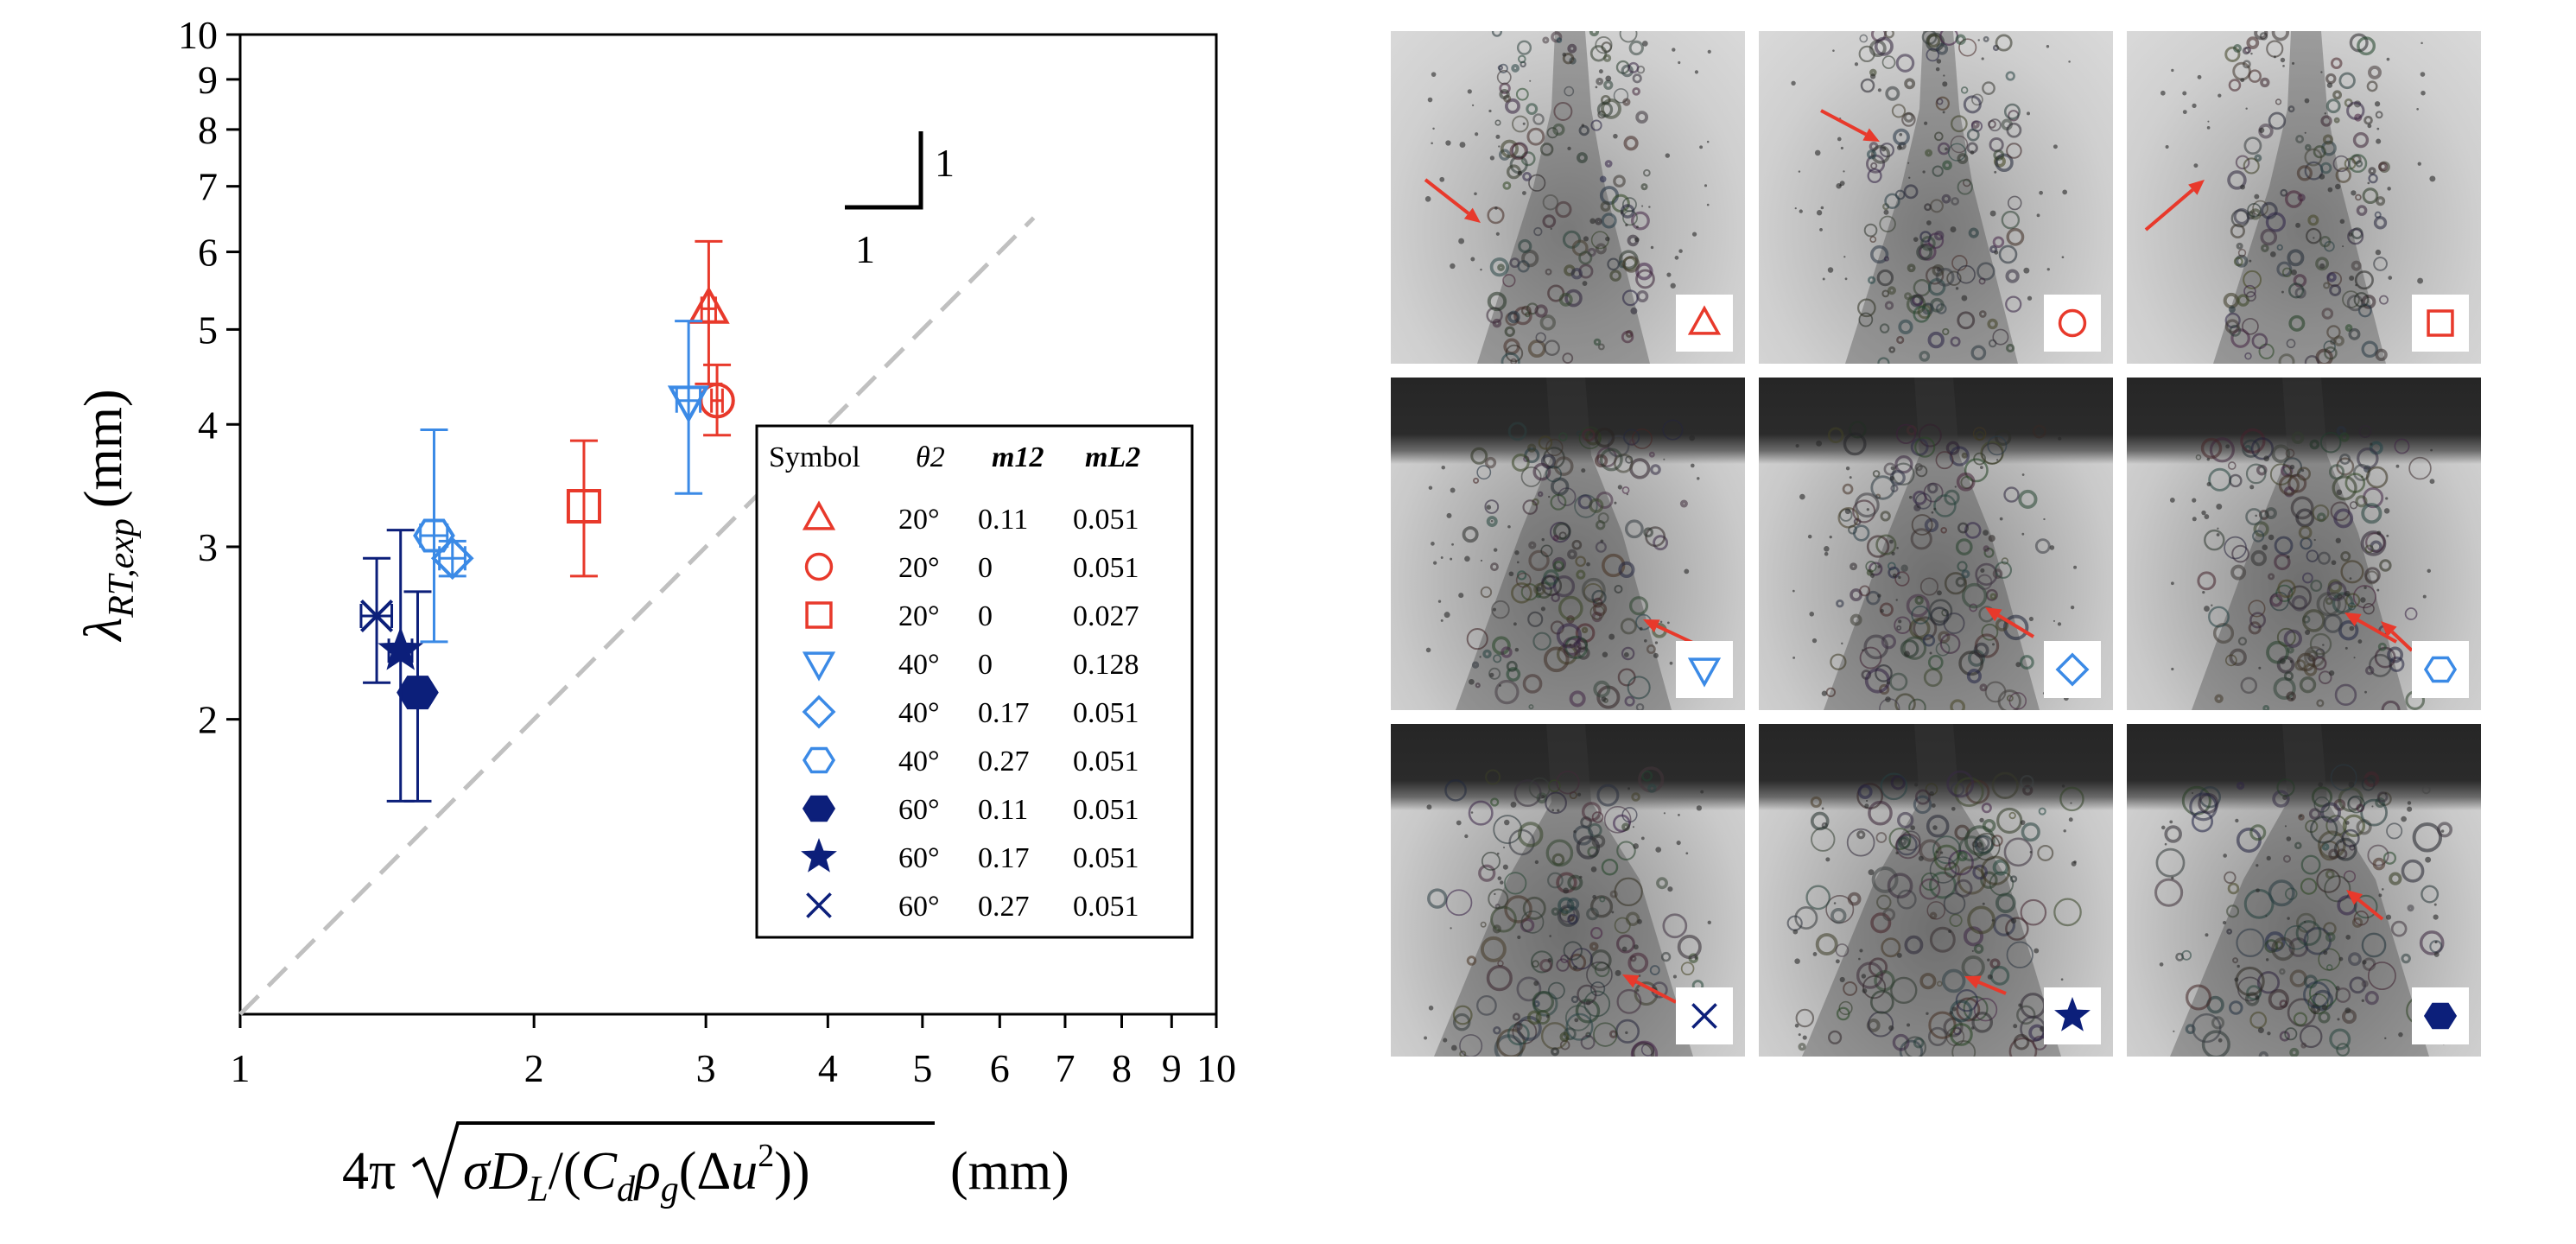 The height and width of the screenshot is (1244, 2576). What do you see at coordinates (1106, 665) in the screenshot?
I see `legend-ml2: 0.128` at bounding box center [1106, 665].